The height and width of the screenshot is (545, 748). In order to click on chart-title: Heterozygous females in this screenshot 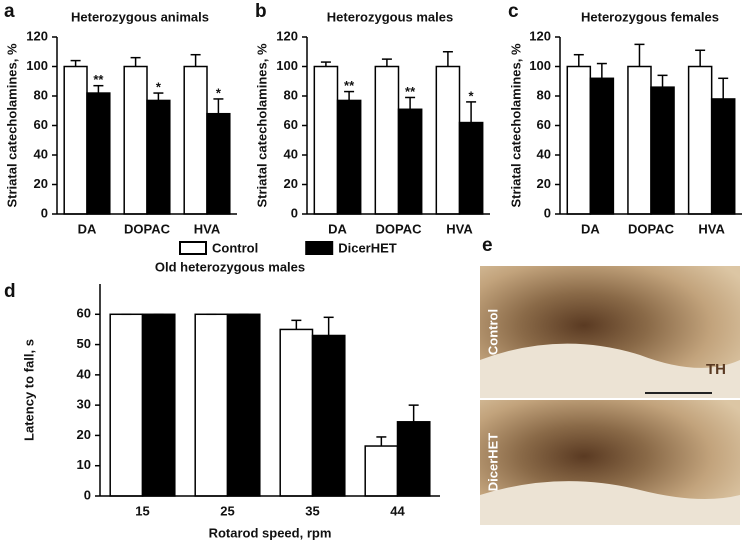, I will do `click(650, 16)`.